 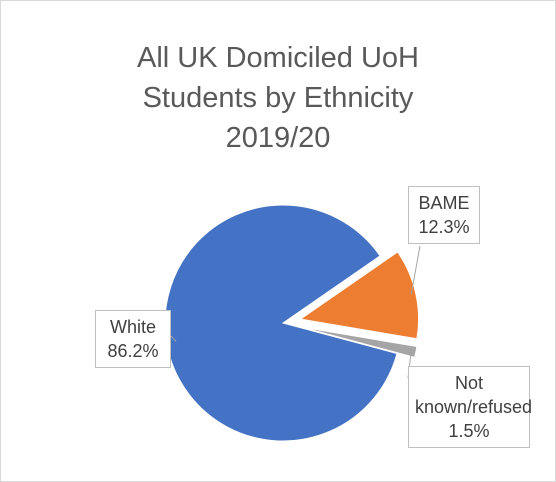 I want to click on data-label: BAME 12.3%, so click(x=444, y=215).